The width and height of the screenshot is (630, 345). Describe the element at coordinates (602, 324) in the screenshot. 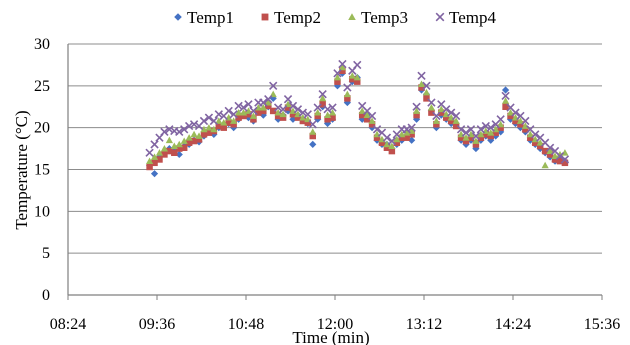

I see `x-tick-label: 15:36` at that location.